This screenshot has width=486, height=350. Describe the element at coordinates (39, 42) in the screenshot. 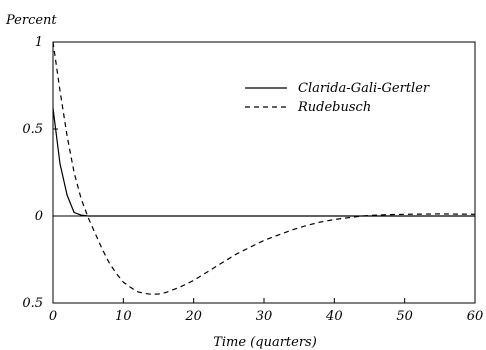

I see `y-tick-label: 1` at that location.